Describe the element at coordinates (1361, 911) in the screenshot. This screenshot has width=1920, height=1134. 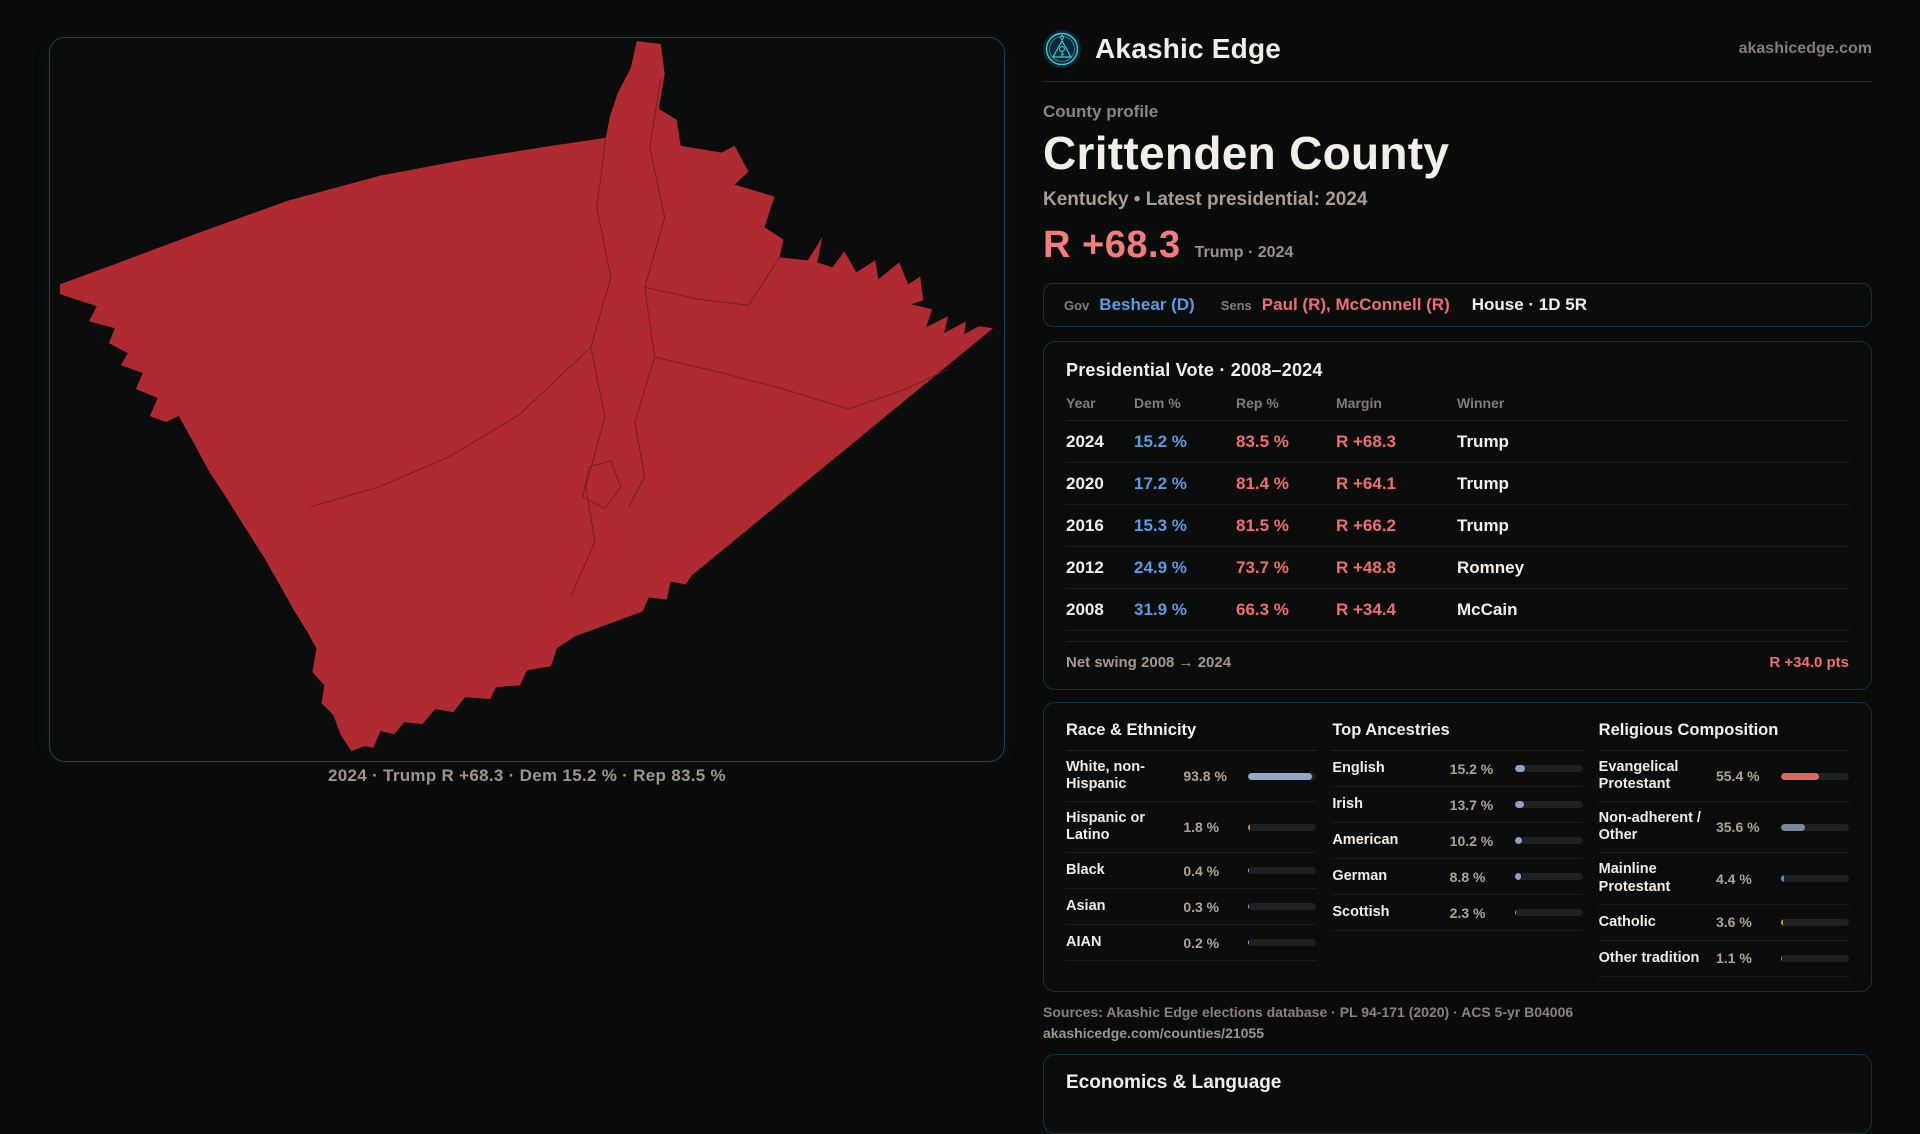
I see `demo-label: Scottish` at that location.